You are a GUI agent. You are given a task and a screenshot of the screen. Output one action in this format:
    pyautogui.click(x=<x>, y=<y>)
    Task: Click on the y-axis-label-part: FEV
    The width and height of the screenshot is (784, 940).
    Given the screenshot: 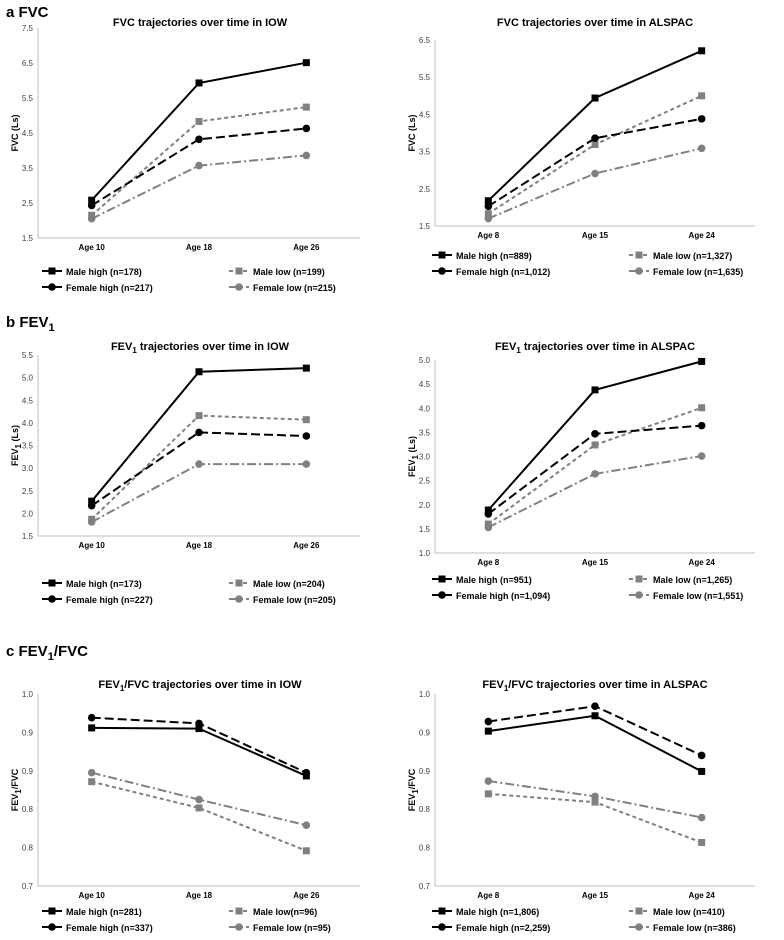 What is the action you would take?
    pyautogui.click(x=412, y=468)
    